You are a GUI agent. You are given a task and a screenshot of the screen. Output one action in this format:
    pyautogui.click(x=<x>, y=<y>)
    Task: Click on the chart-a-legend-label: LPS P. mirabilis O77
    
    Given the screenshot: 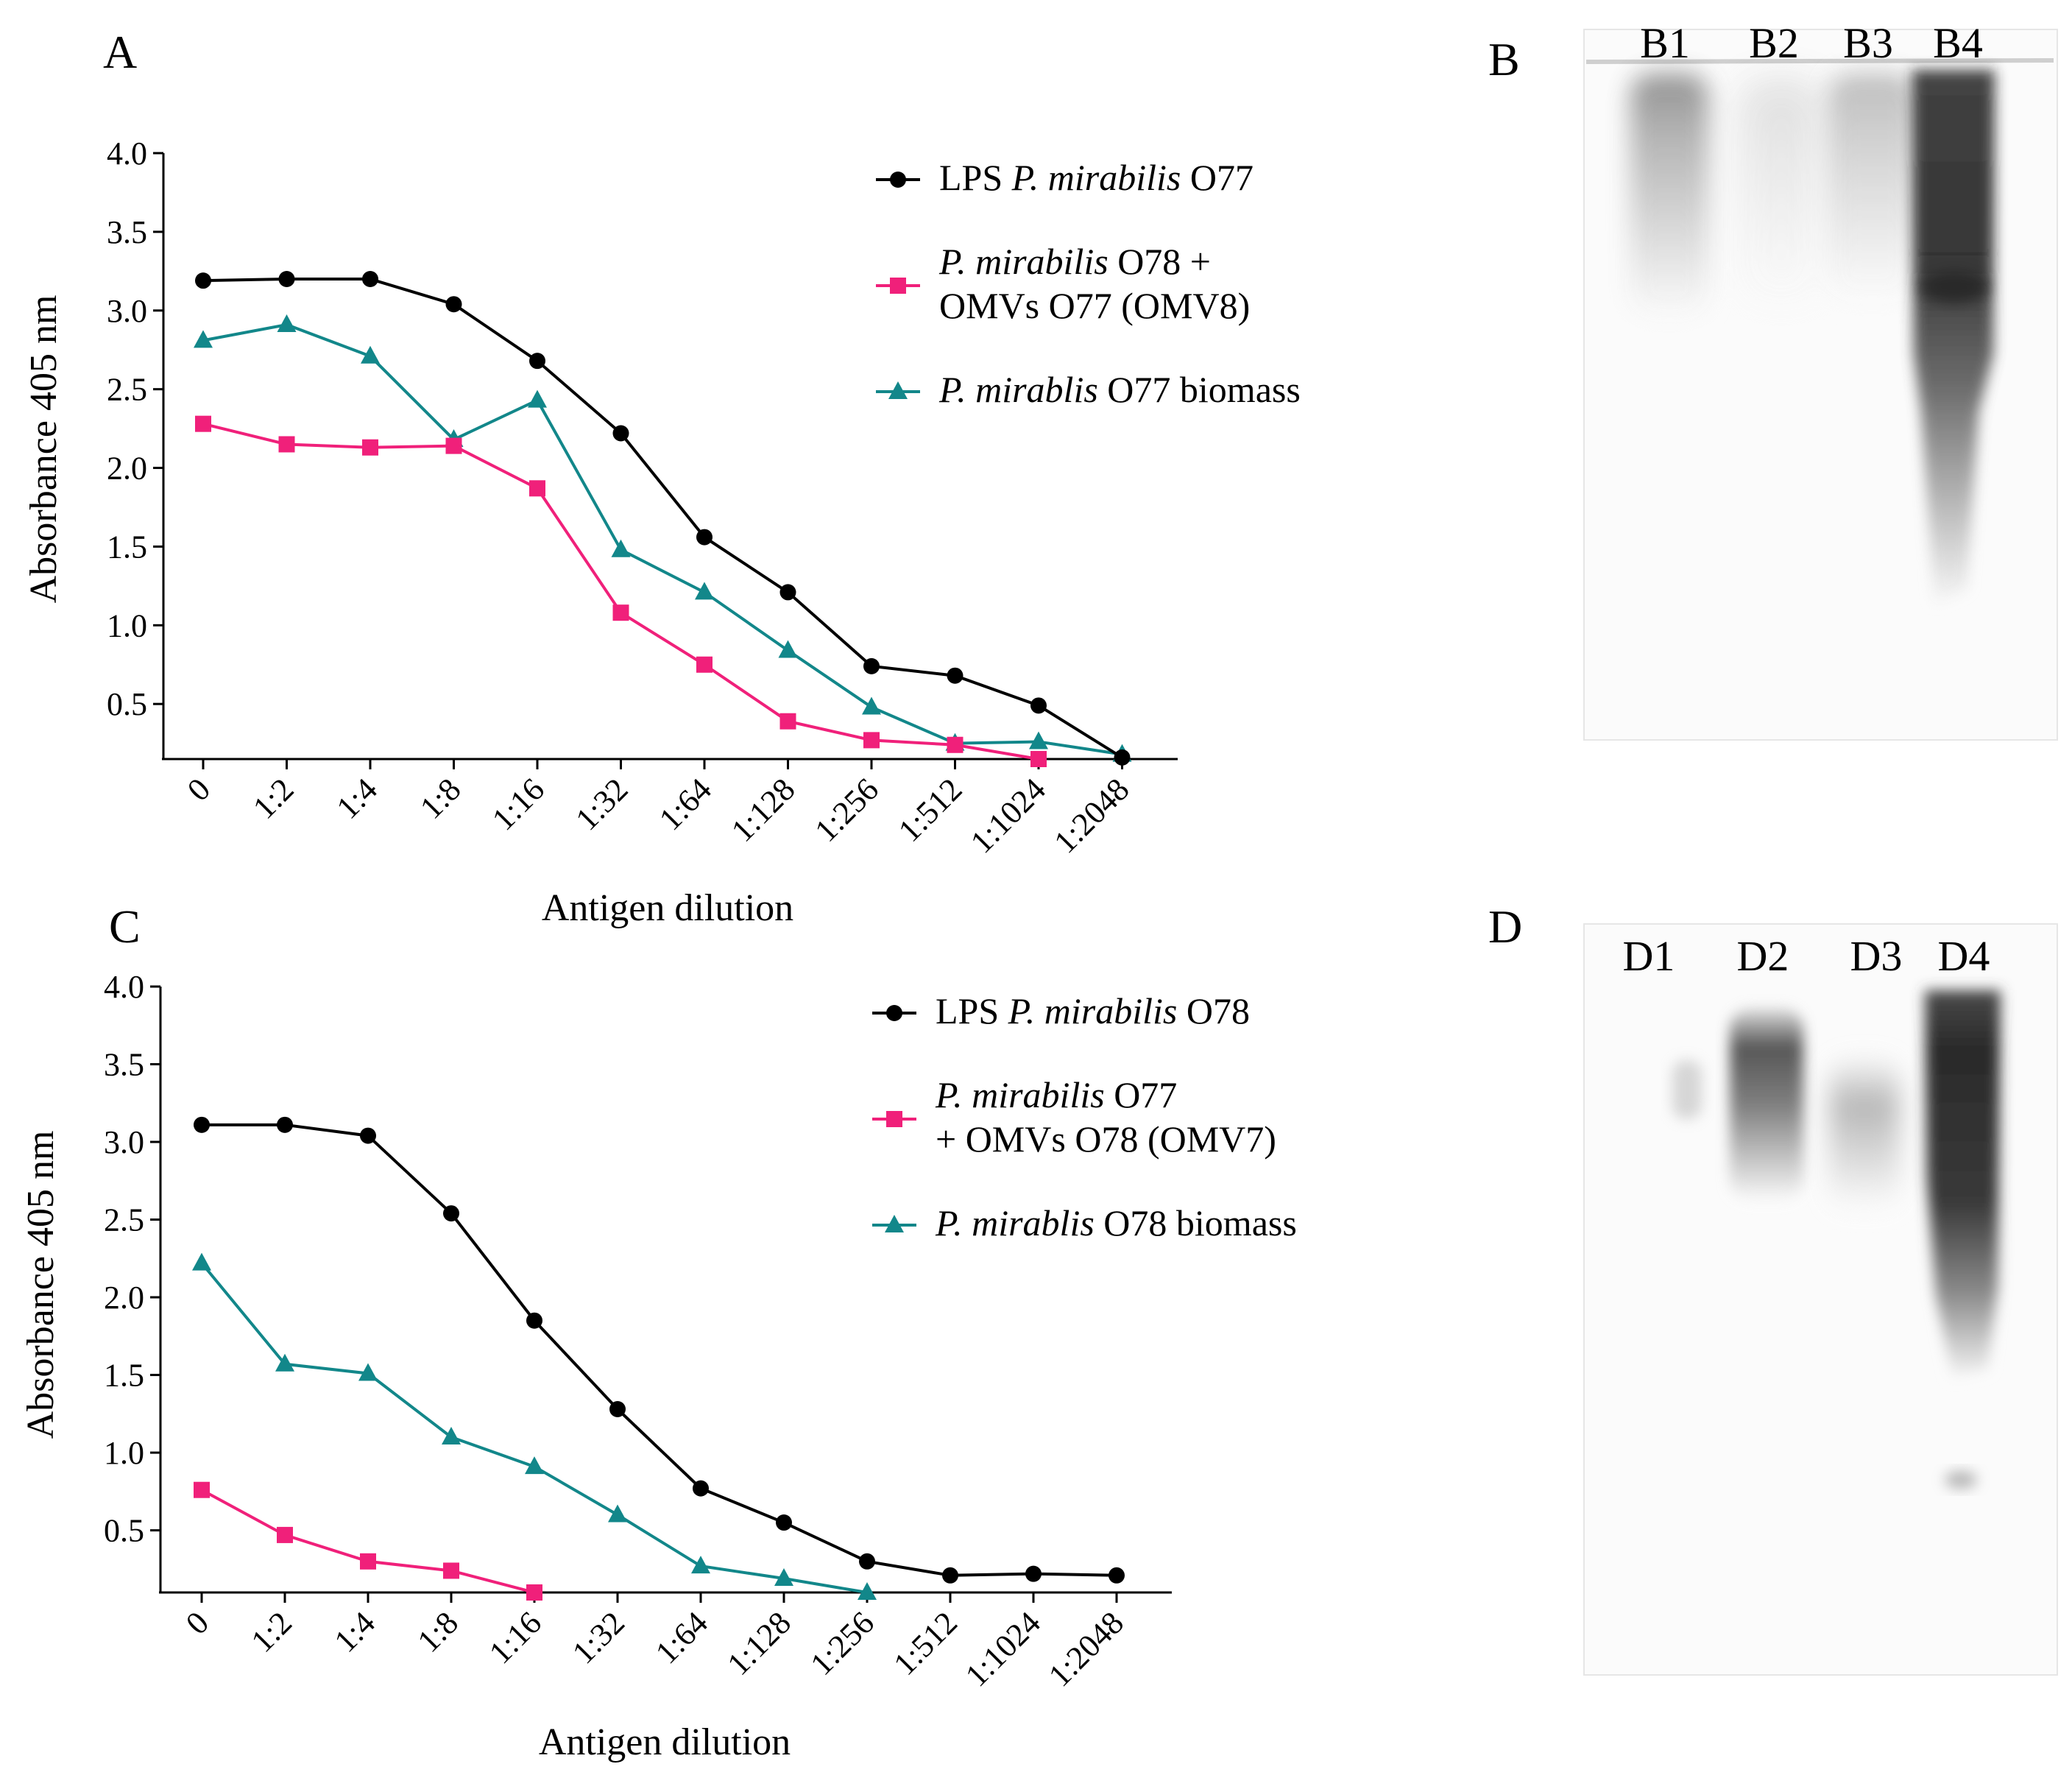 What is the action you would take?
    pyautogui.click(x=1096, y=177)
    